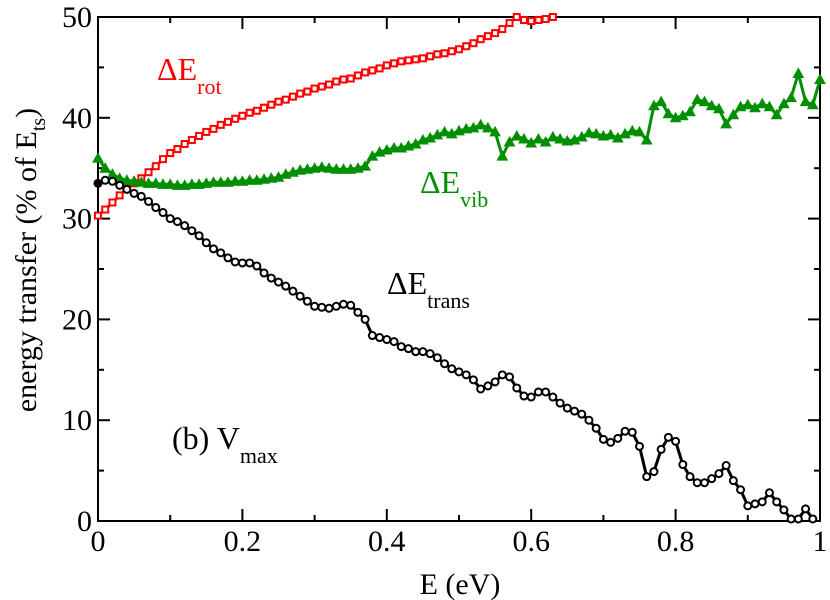 Image resolution: width=830 pixels, height=600 pixels. What do you see at coordinates (77, 420) in the screenshot?
I see `y-tick-label: 10` at bounding box center [77, 420].